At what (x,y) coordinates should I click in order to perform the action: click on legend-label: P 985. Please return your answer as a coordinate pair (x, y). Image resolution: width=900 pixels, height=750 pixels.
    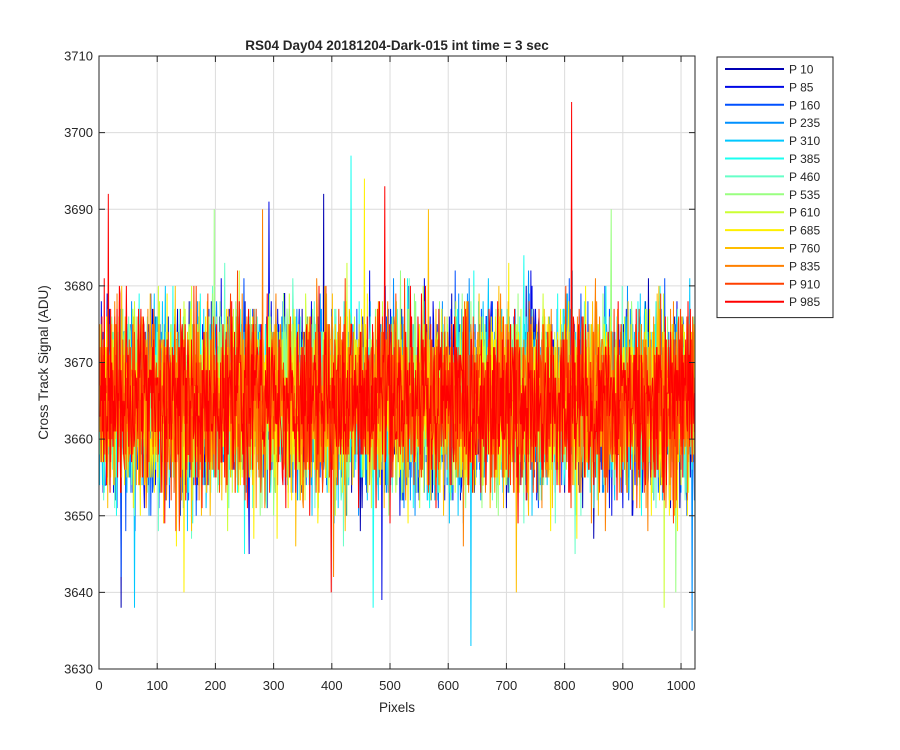
    Looking at the image, I should click on (804, 302).